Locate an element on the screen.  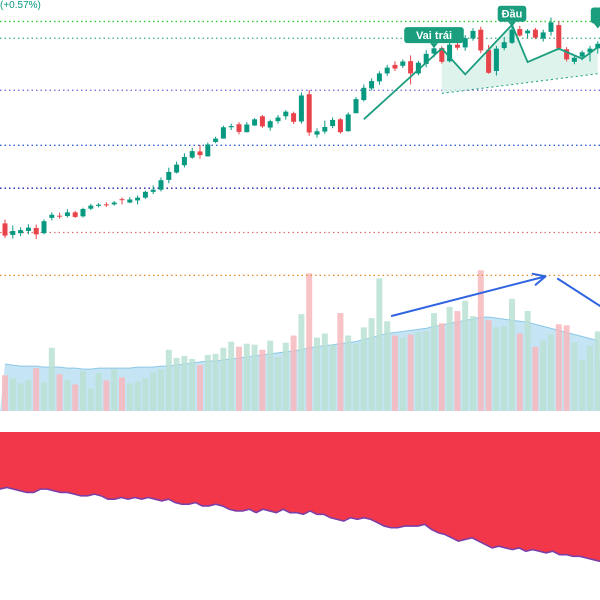
pattern-label-text: Vai trái is located at coordinates (434, 36).